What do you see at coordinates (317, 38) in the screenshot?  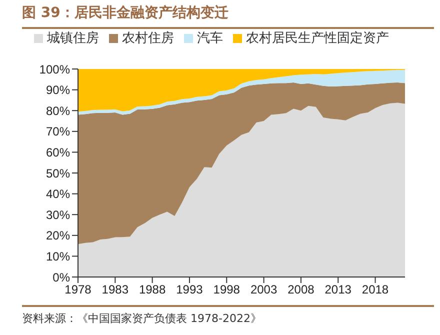 I see `legend-label: 农村居民生产性固定资产` at bounding box center [317, 38].